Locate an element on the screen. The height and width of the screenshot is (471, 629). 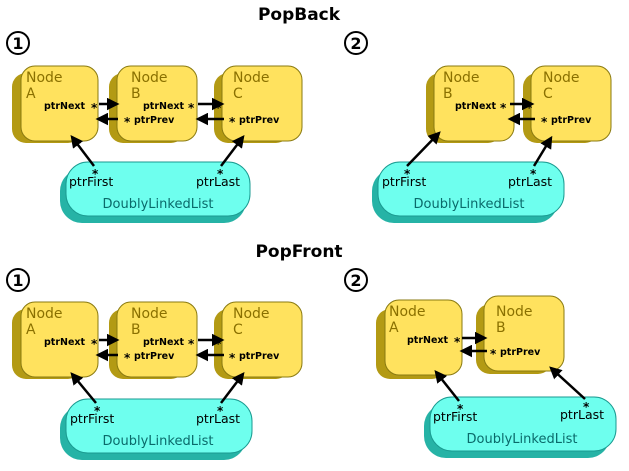
step-2-marker-popback: 2 is located at coordinates (356, 43).